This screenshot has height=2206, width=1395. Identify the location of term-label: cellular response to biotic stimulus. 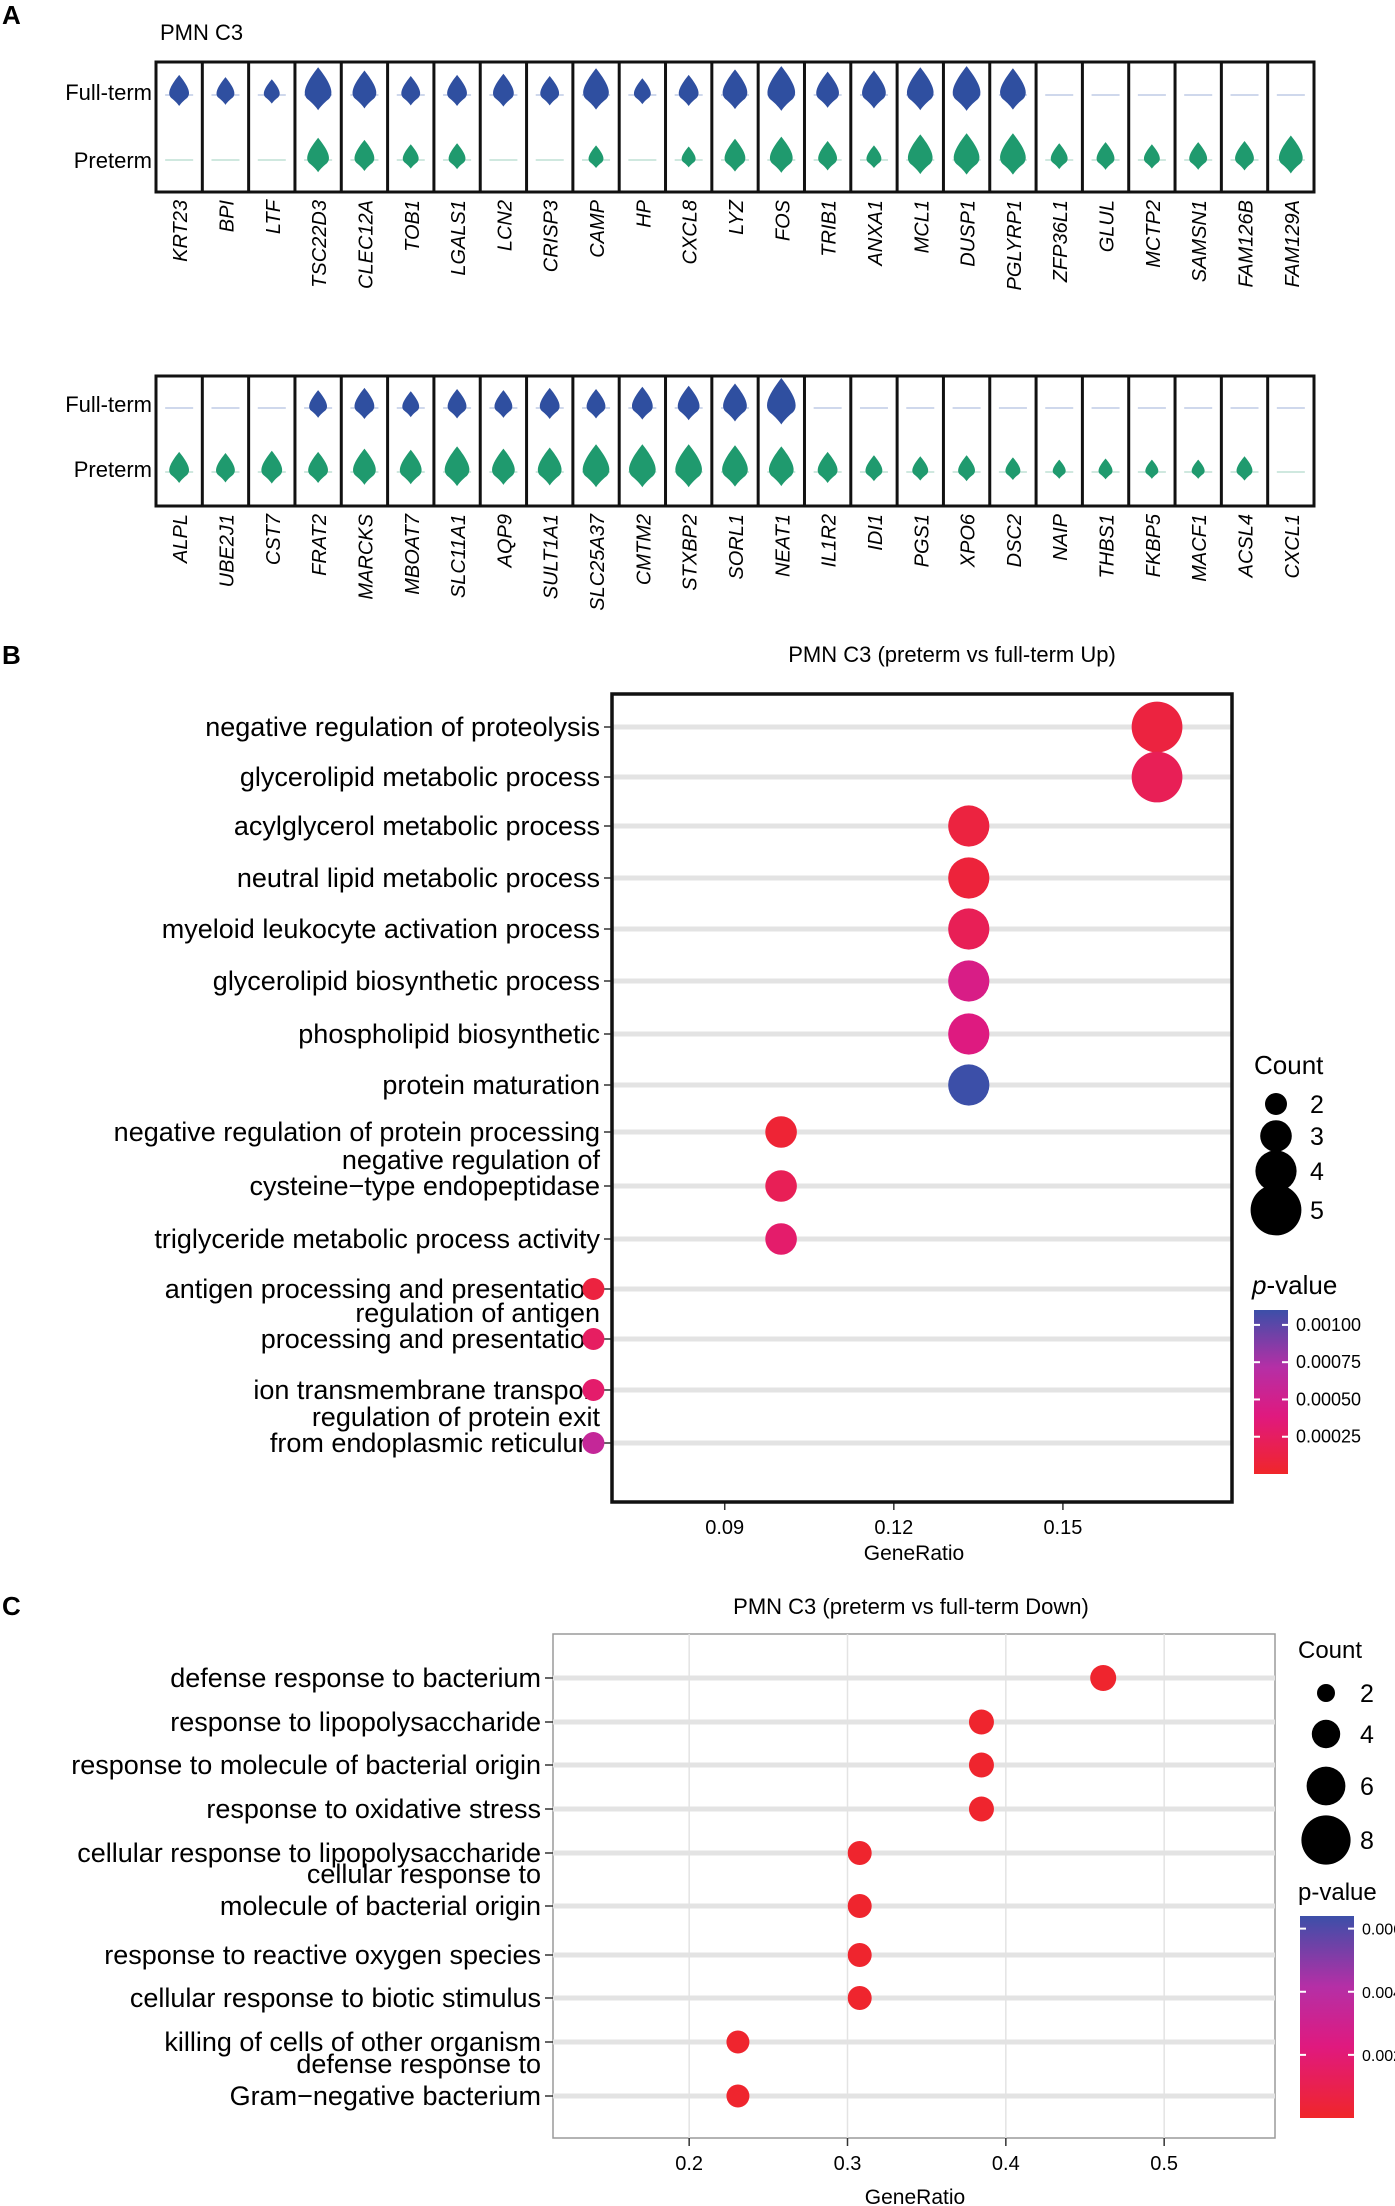
(335, 1998).